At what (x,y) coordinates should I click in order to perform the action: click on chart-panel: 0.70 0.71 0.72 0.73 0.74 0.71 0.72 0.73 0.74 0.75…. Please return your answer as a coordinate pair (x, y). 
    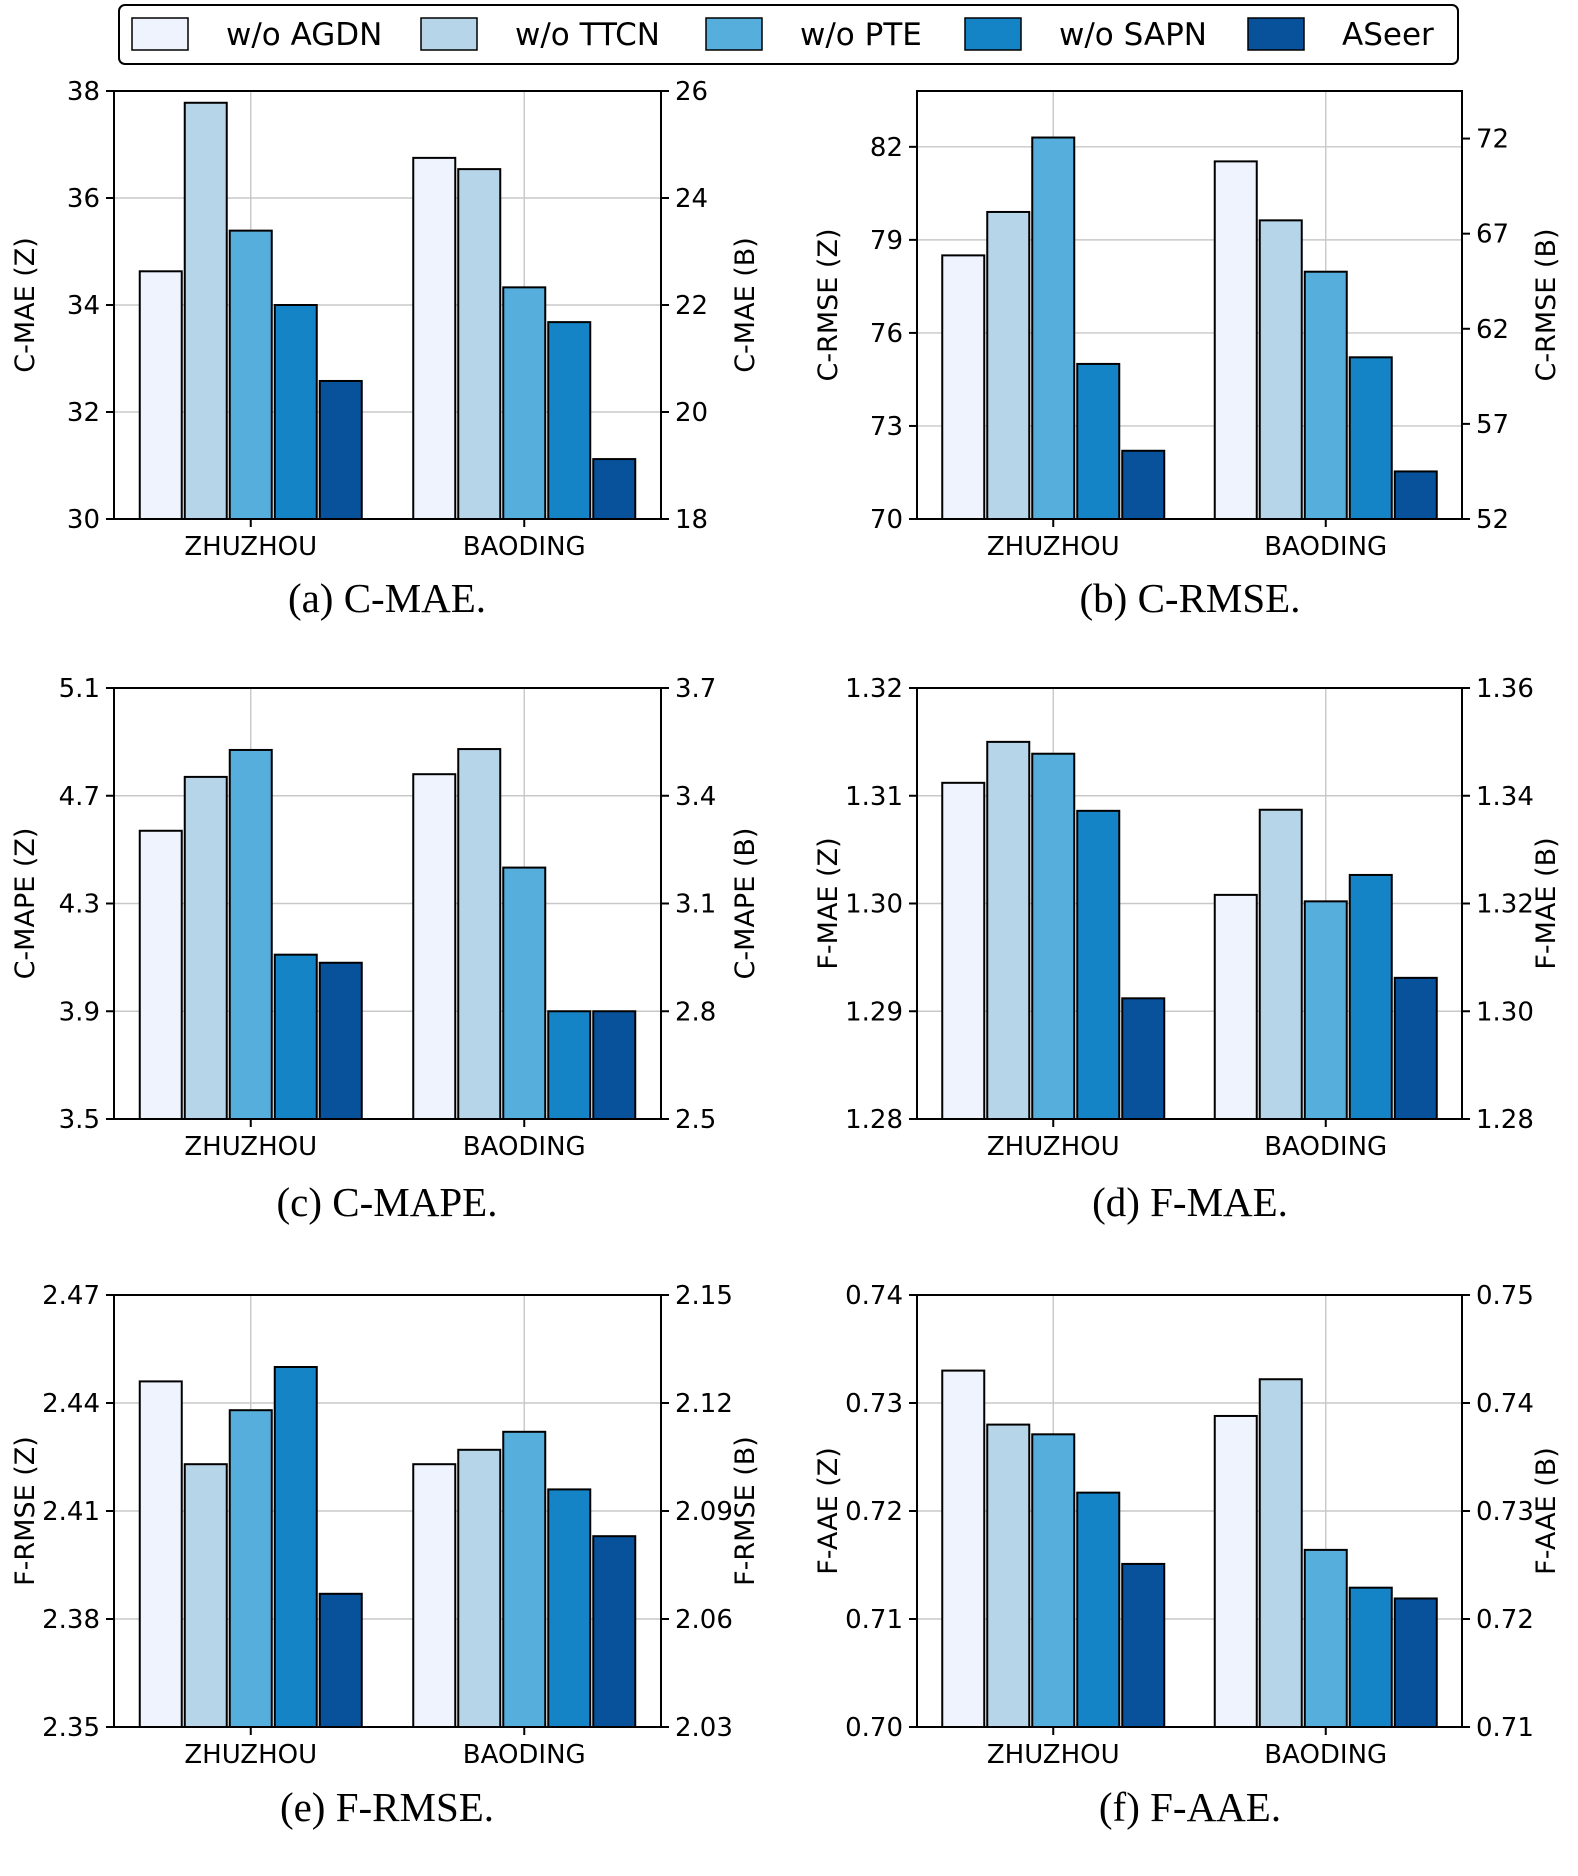
    Looking at the image, I should click on (1187, 1555).